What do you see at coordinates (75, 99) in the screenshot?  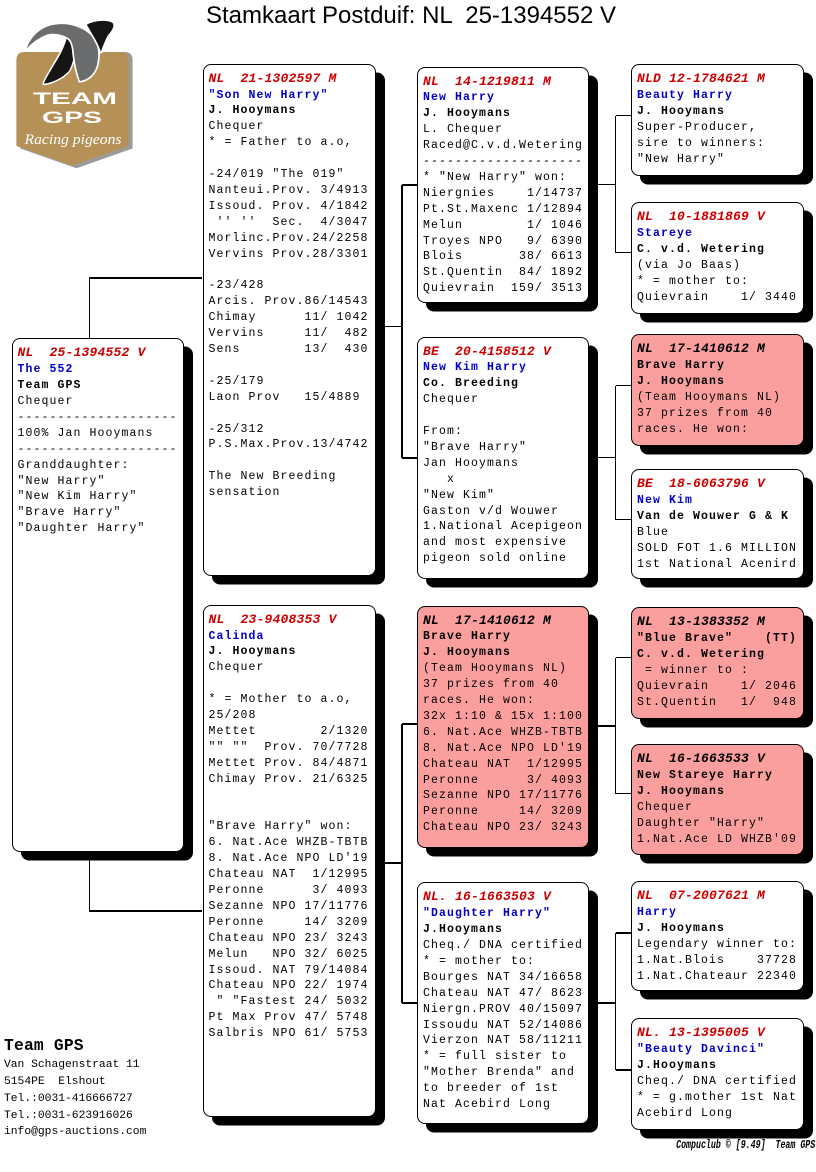 I see `svg-text: TEAM` at bounding box center [75, 99].